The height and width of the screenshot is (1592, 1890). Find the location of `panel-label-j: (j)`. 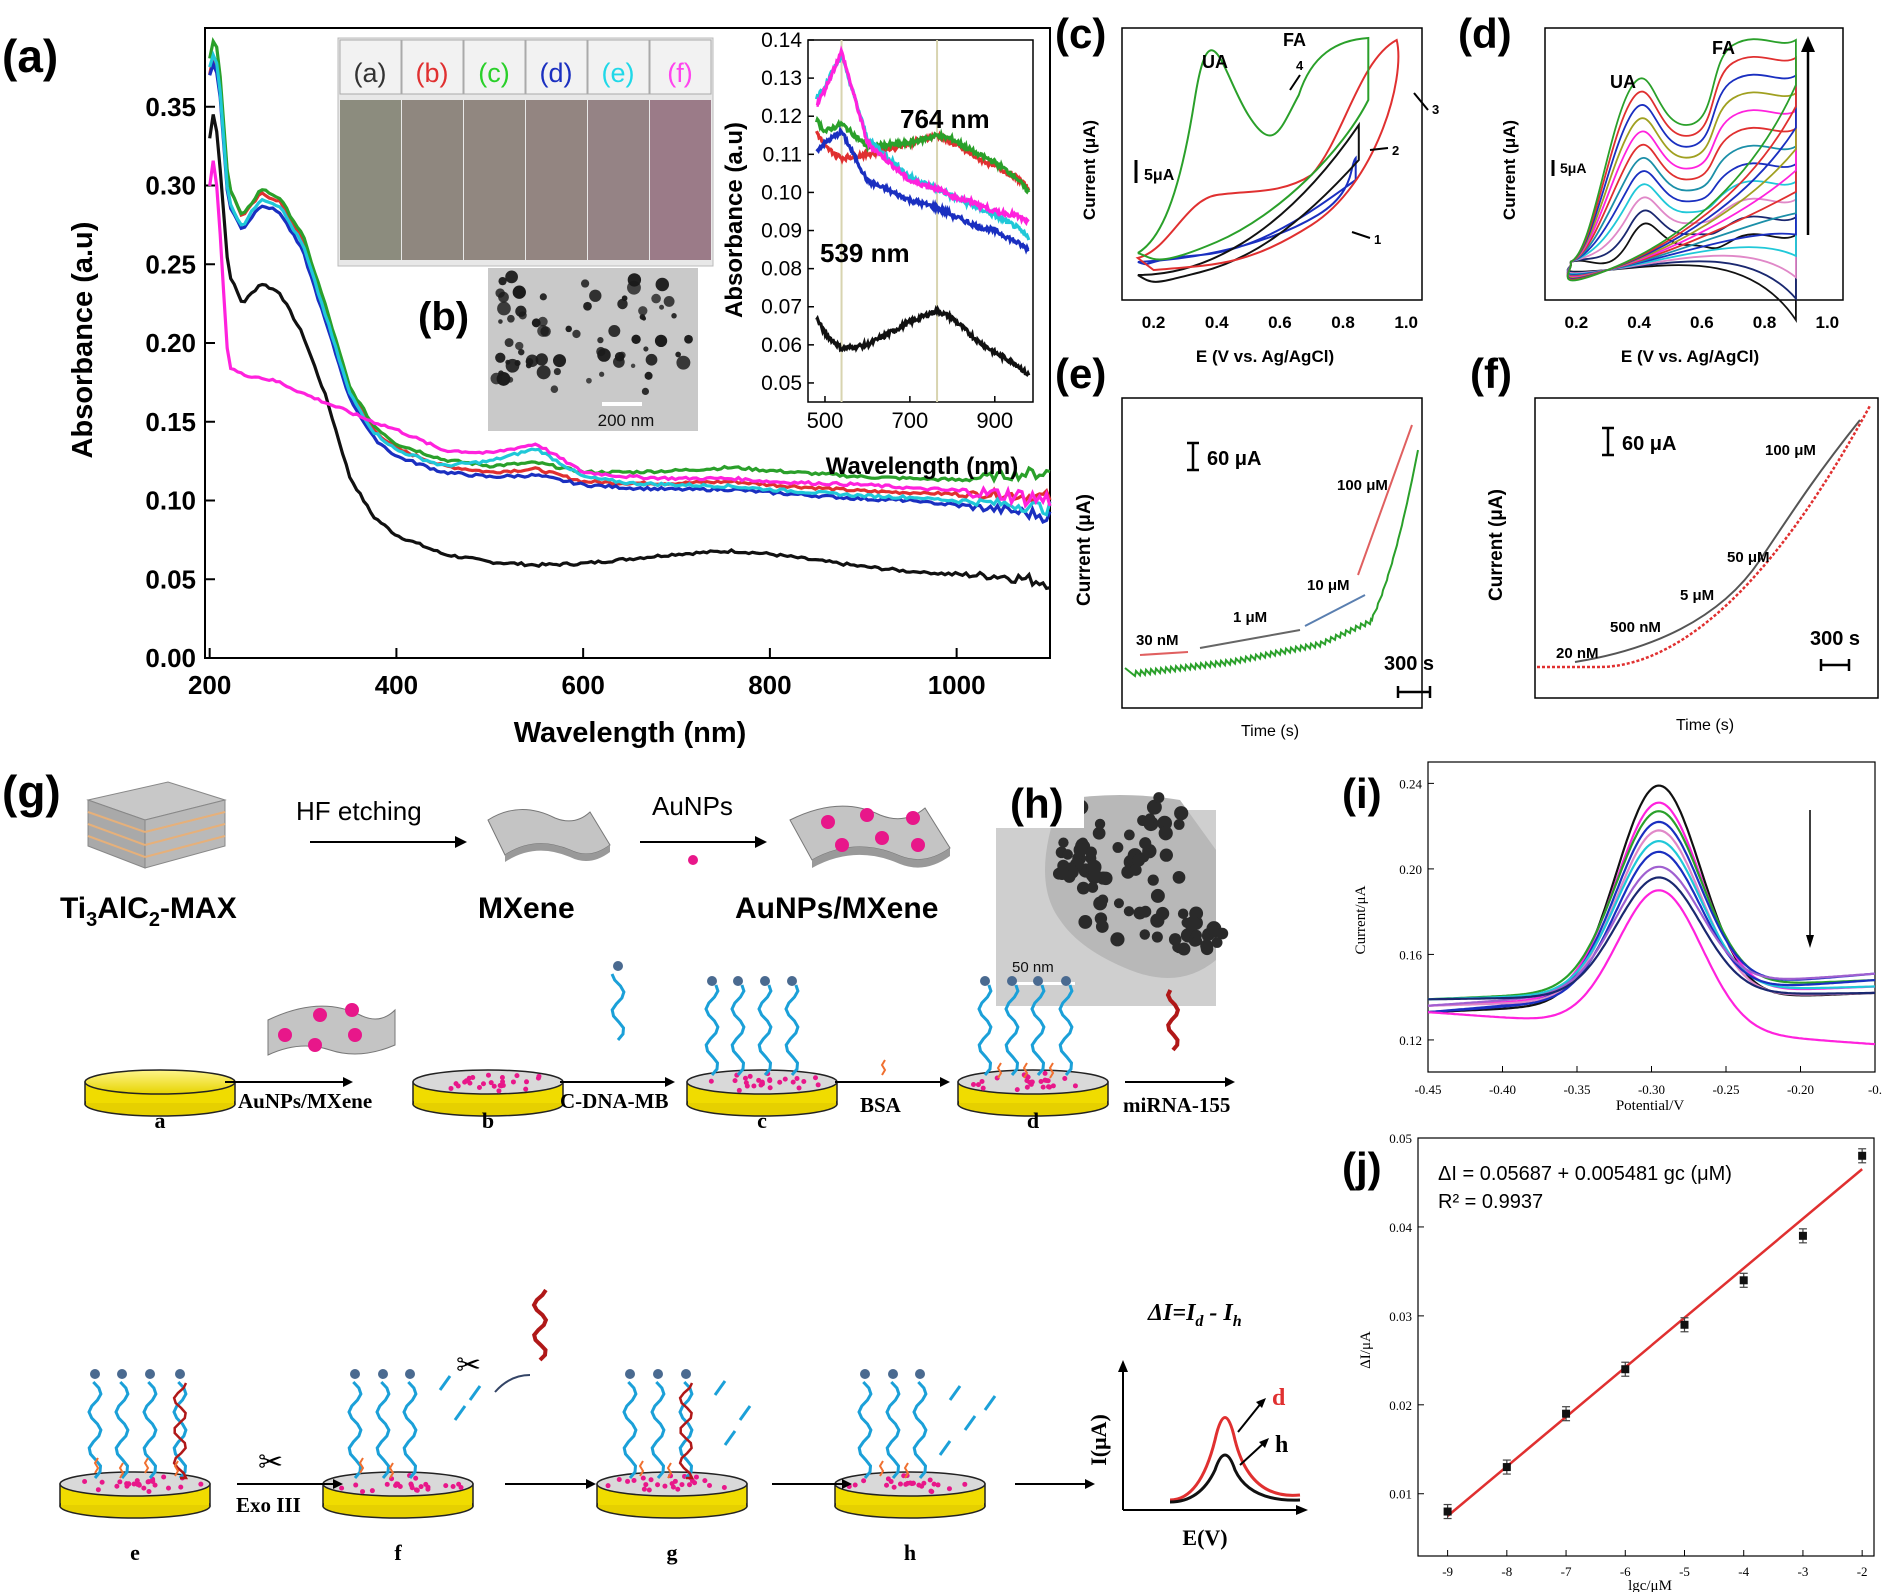

panel-label-j: (j) is located at coordinates (1362, 1167).